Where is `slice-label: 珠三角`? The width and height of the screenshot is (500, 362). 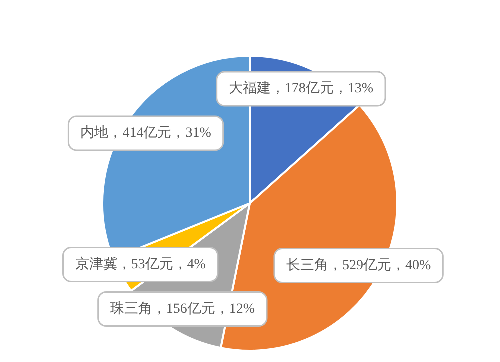 slice-label: 珠三角 is located at coordinates (131, 308).